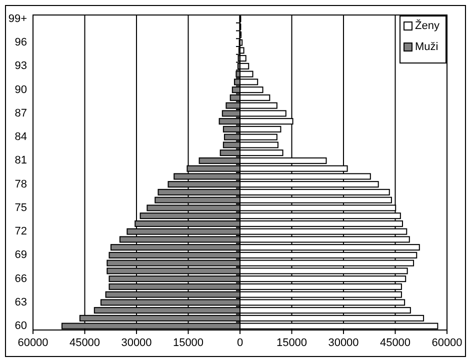 Image resolution: width=470 pixels, height=363 pixels. Describe the element at coordinates (20, 42) in the screenshot. I see `y-tick-label: 96` at that location.